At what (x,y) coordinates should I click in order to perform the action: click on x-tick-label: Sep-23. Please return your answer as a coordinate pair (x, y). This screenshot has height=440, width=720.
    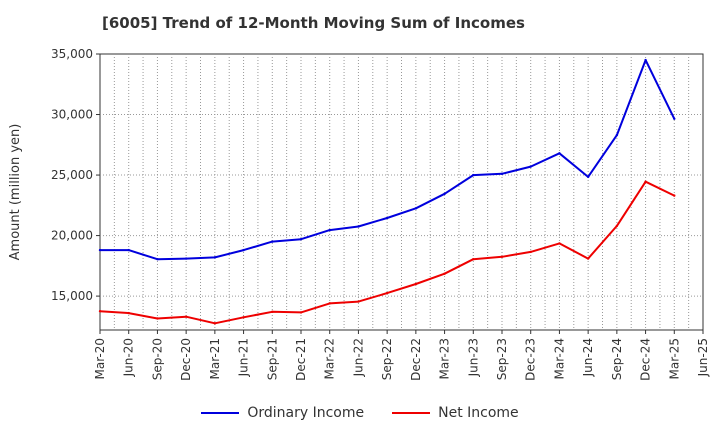
    Looking at the image, I should click on (502, 359).